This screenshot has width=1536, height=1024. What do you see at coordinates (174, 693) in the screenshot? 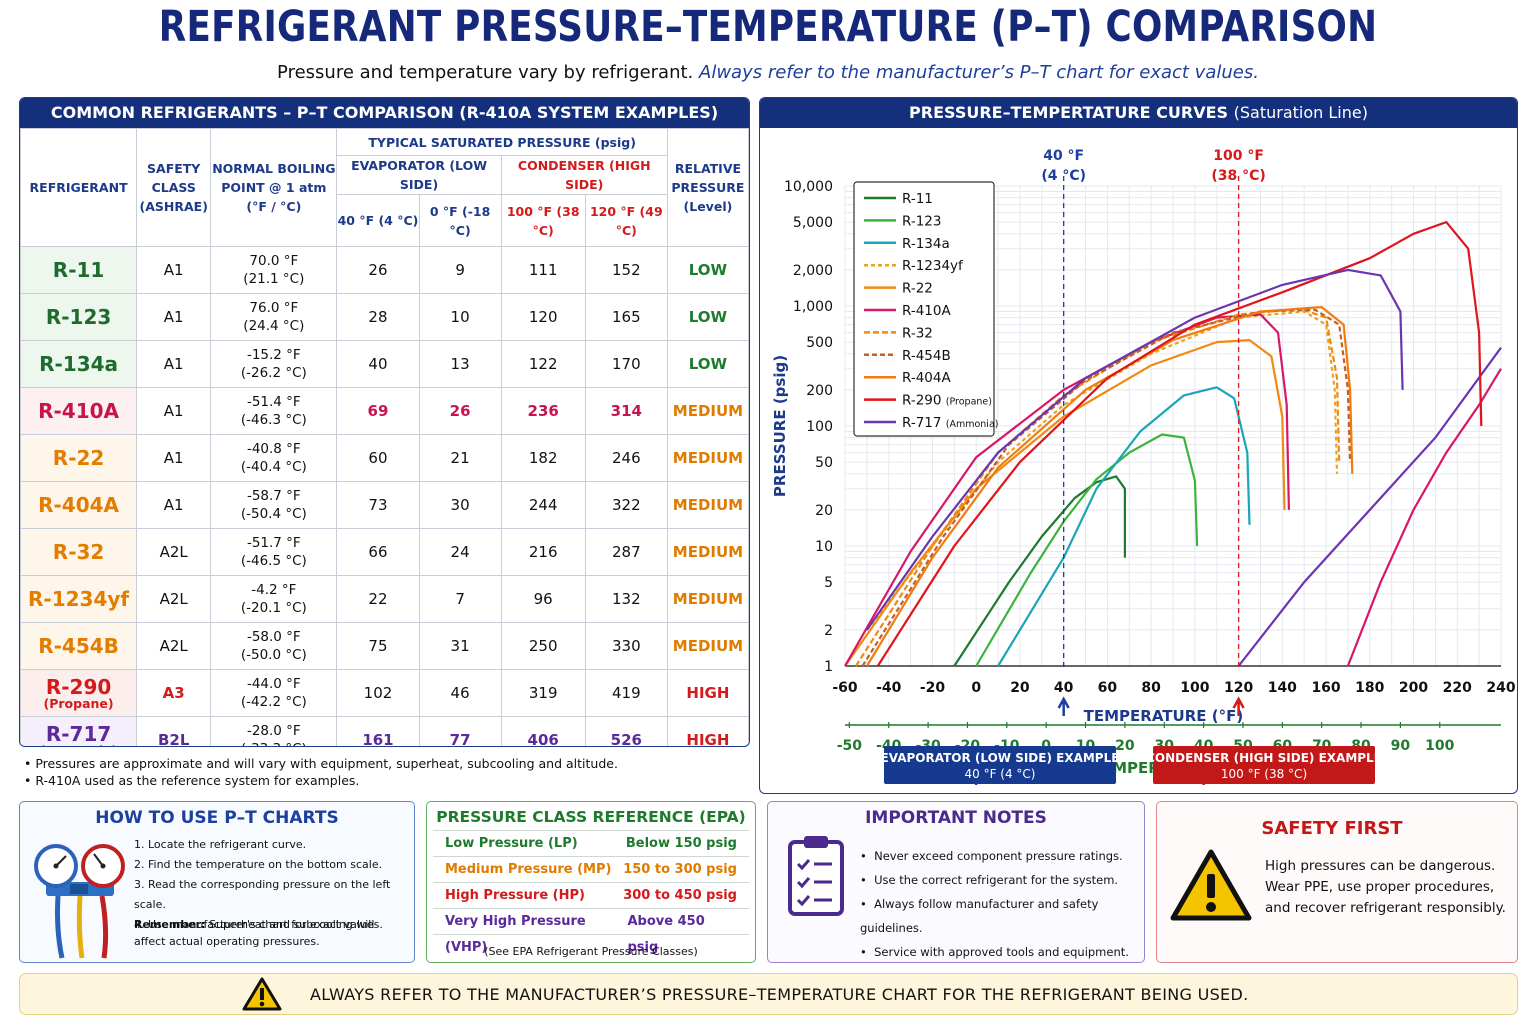
I see `safety-class: A3` at bounding box center [174, 693].